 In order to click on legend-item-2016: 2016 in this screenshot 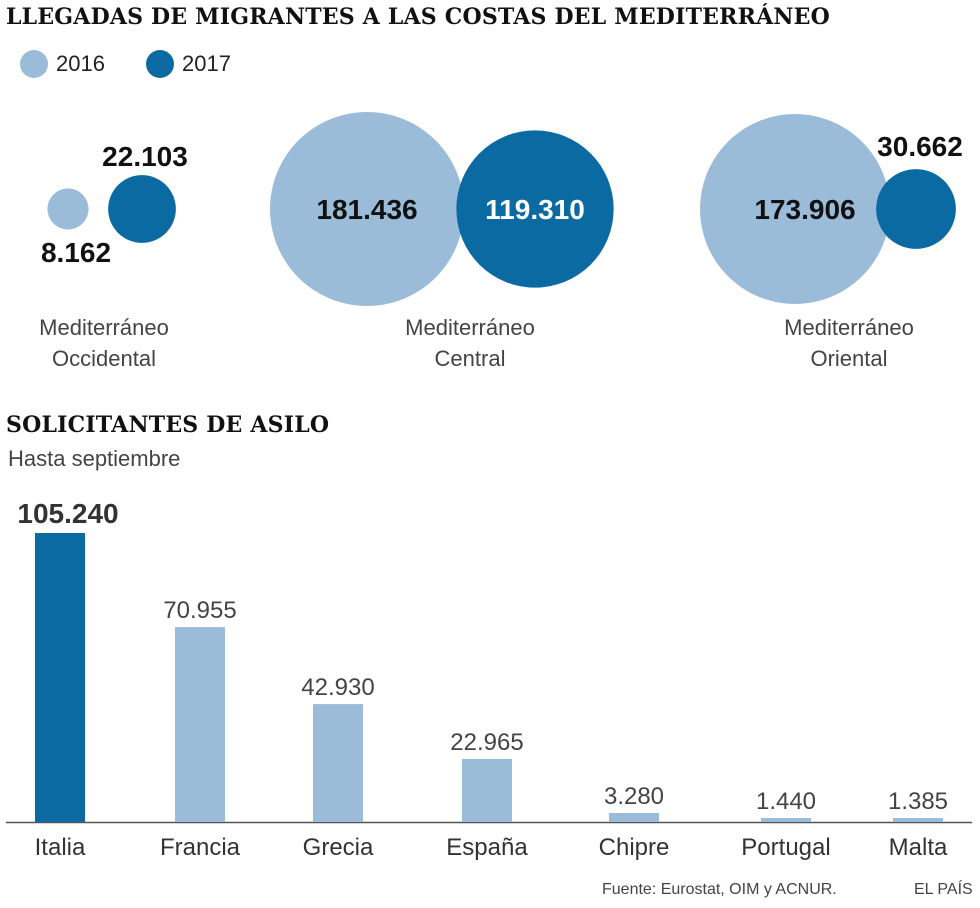, I will do `click(62, 64)`.